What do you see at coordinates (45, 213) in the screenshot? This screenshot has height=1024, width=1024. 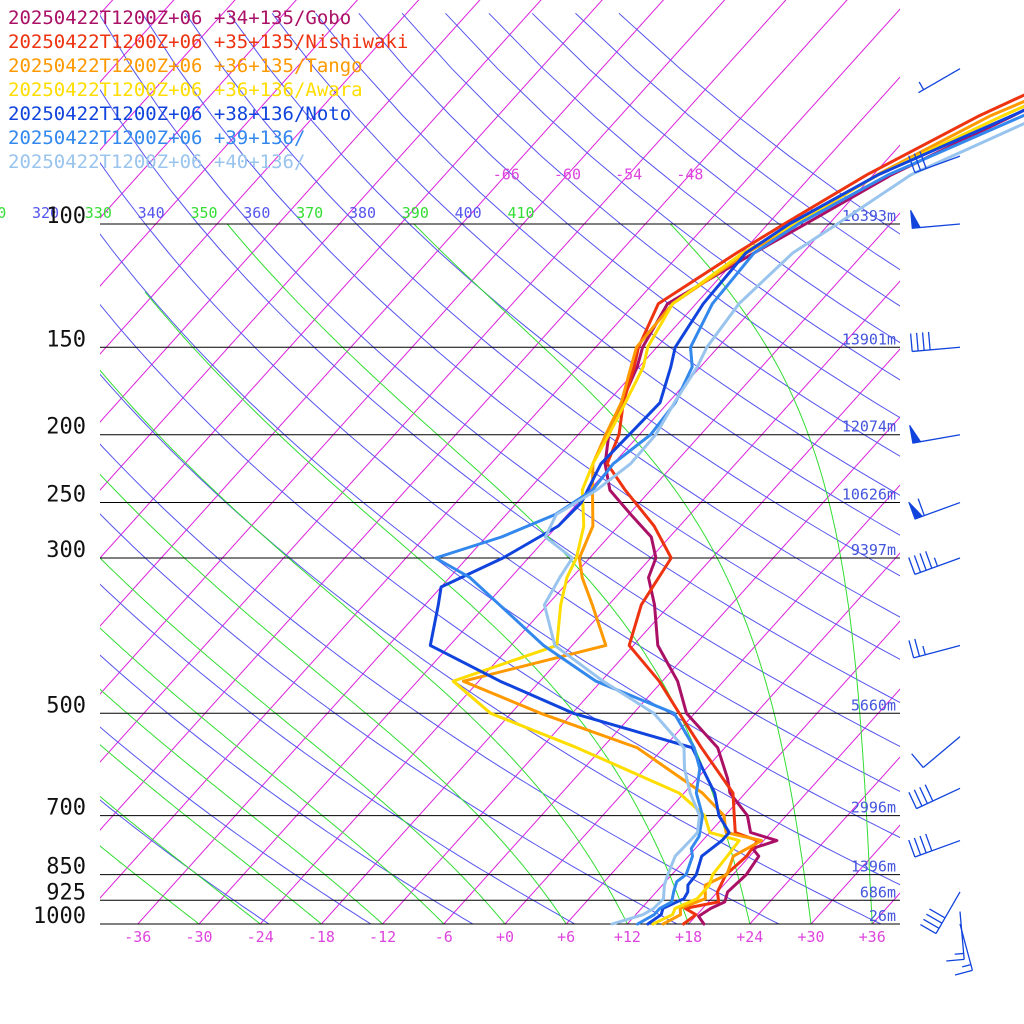 I see `theta-label: 320` at bounding box center [45, 213].